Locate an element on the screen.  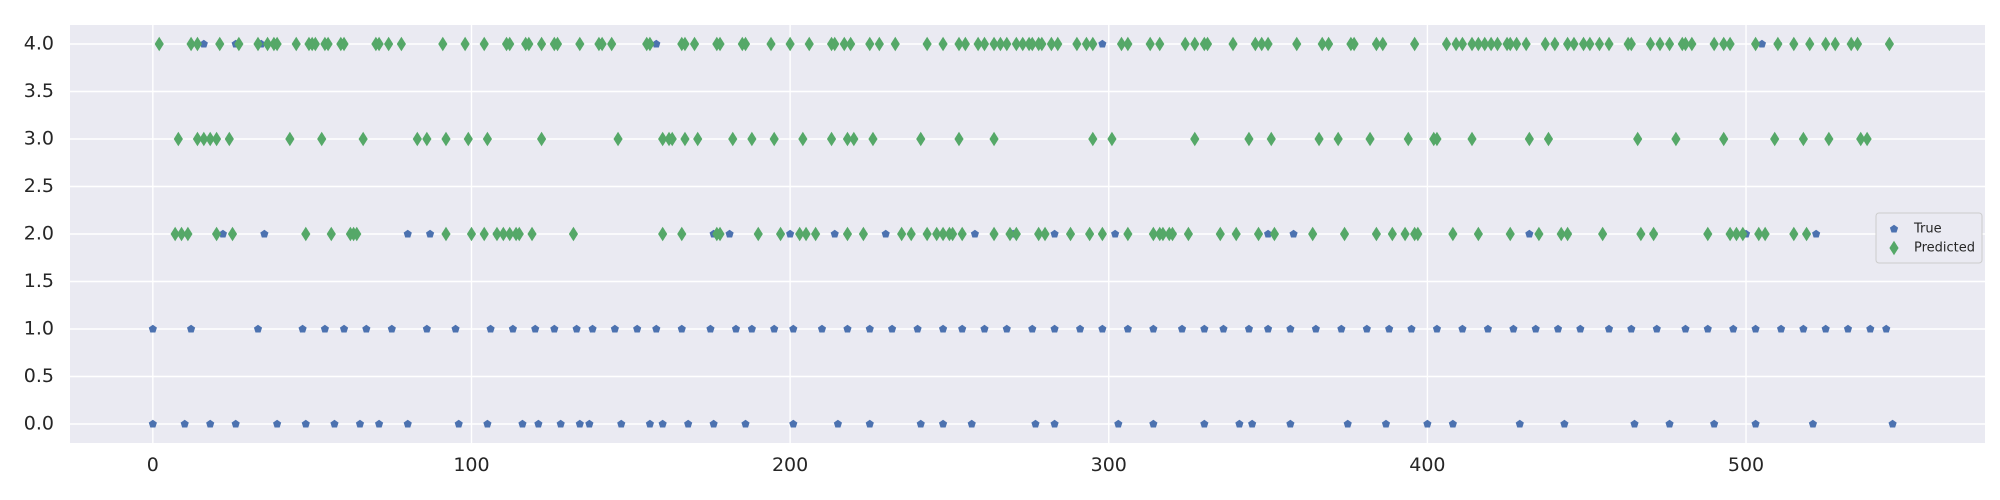
y-tick-label: 2.0 is located at coordinates (39, 234).